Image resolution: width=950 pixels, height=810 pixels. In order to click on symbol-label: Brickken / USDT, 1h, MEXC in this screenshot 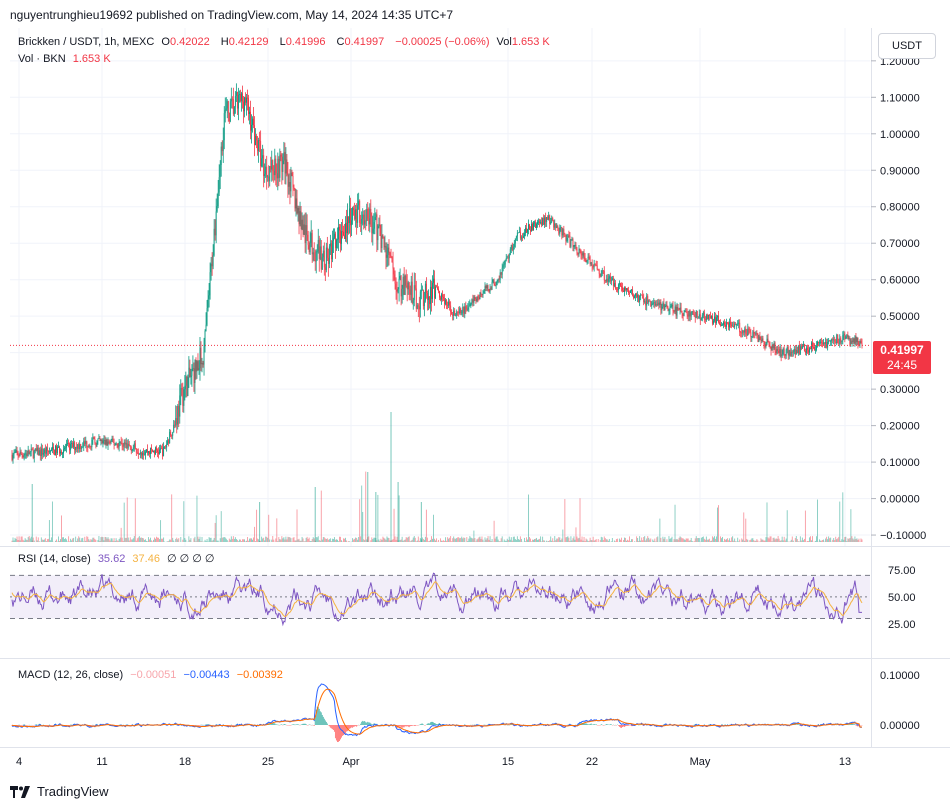, I will do `click(86, 42)`.